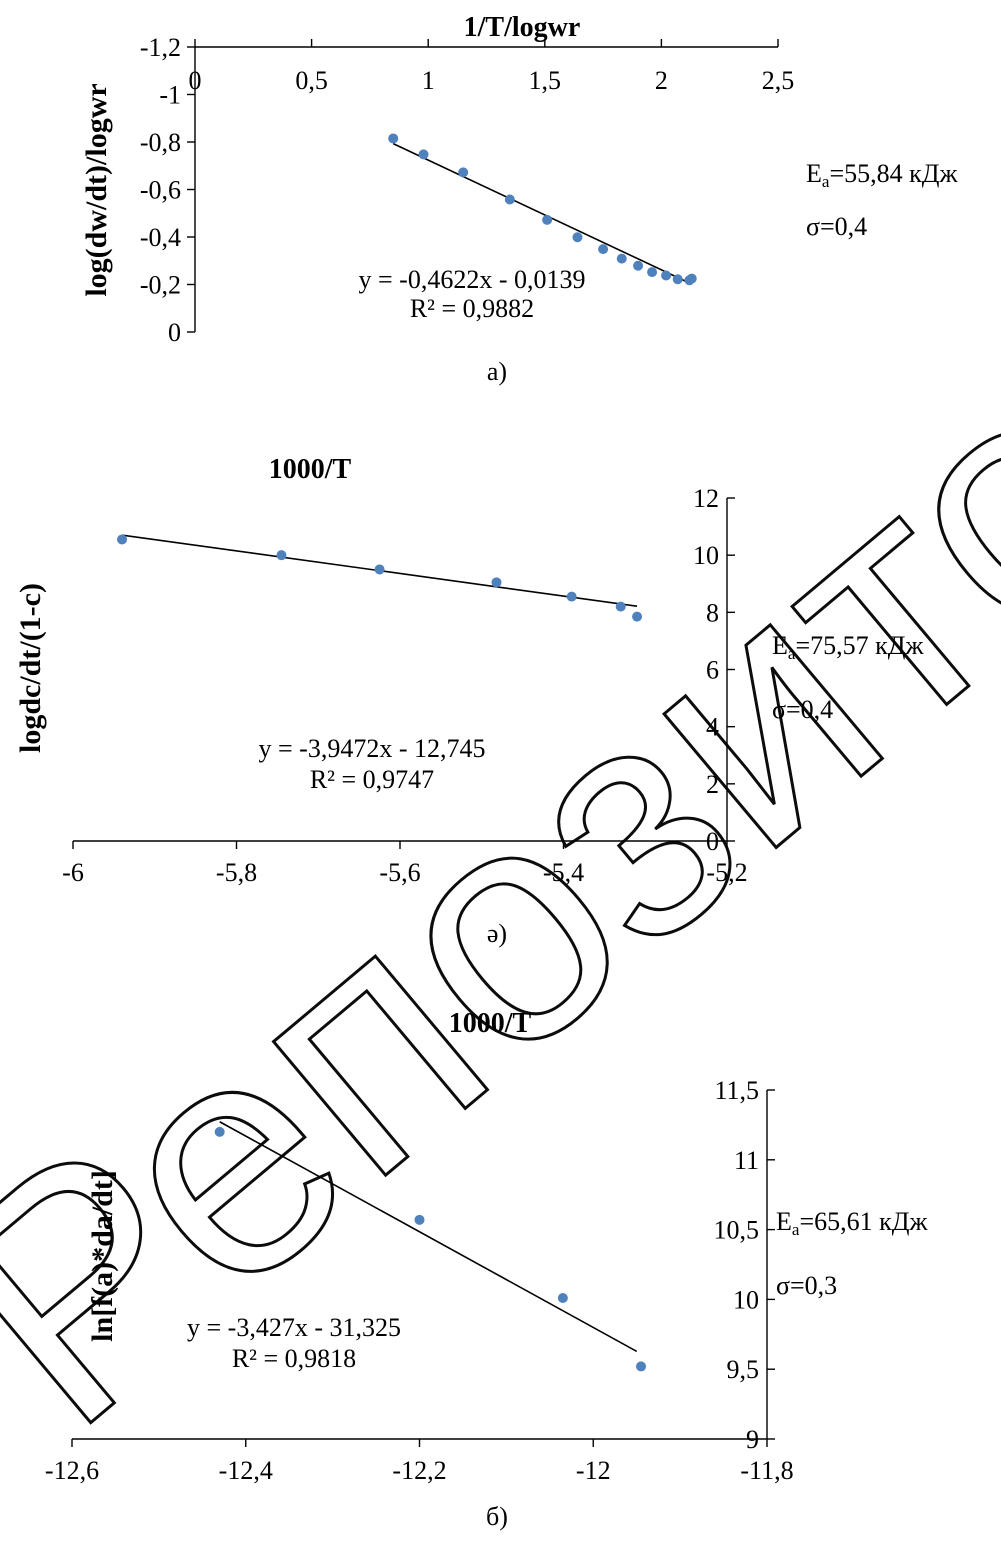 This screenshot has width=1001, height=1544. I want to click on chart-a-trendline, so click(542, 213).